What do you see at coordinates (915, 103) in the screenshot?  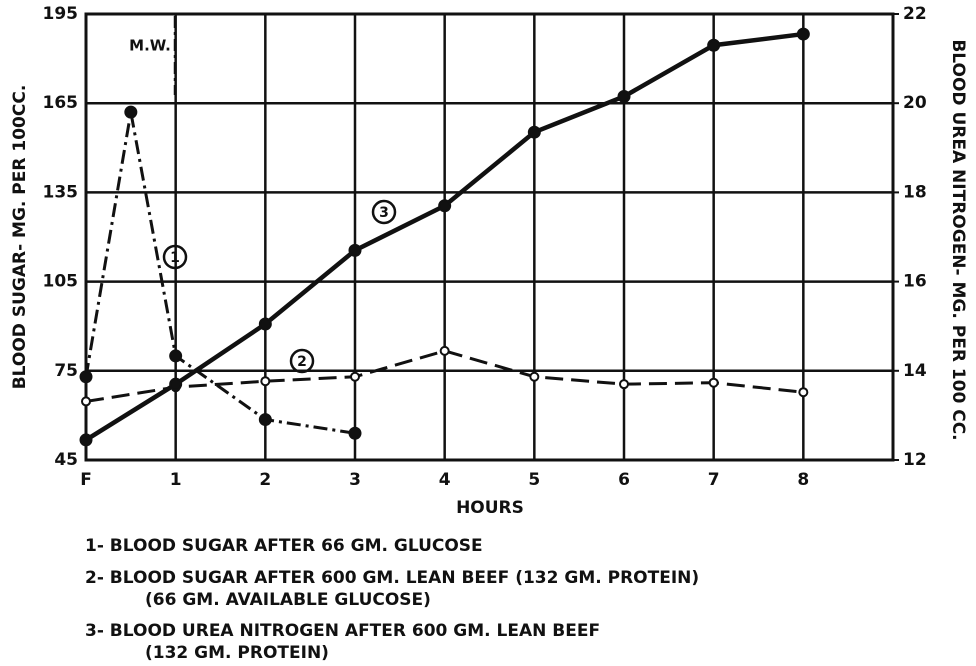 I see `y2-tick-label: 20` at bounding box center [915, 103].